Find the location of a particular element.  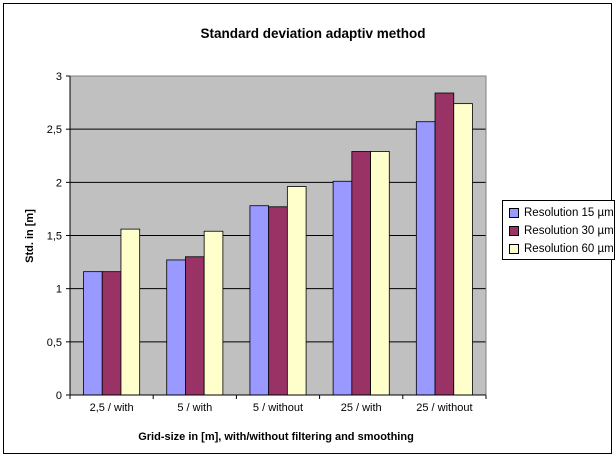

x-tick-label: 25 / with is located at coordinates (361, 408).